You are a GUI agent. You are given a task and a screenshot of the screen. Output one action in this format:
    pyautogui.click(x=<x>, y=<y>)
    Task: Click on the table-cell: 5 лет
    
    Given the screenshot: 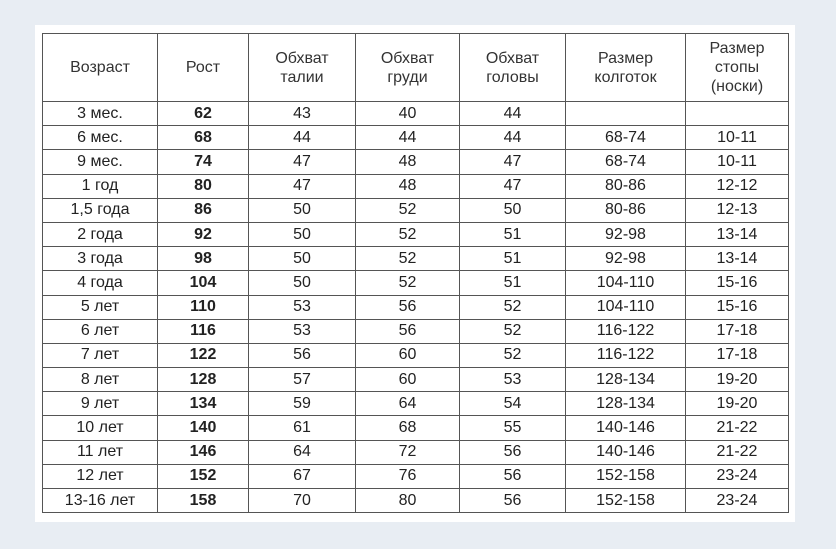 What is the action you would take?
    pyautogui.click(x=100, y=307)
    